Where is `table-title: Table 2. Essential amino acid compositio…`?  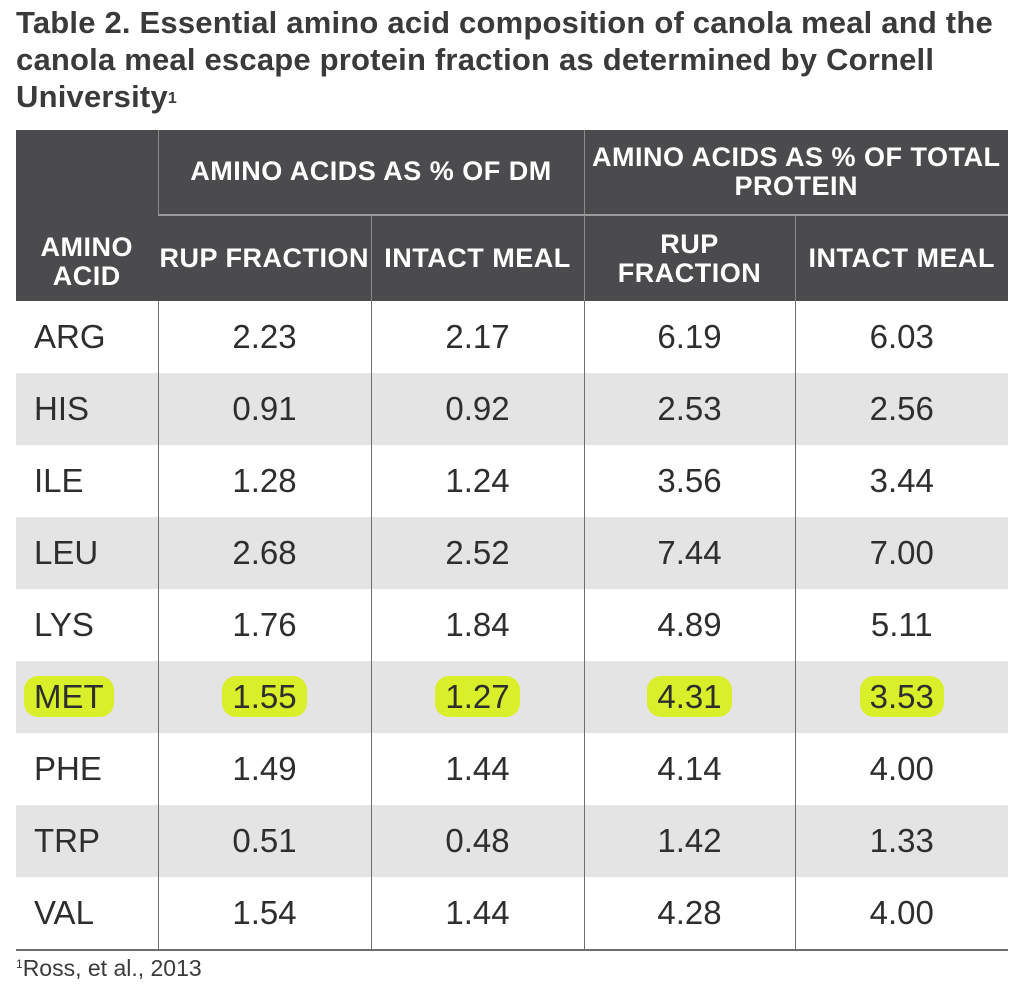 table-title: Table 2. Essential amino acid compositio… is located at coordinates (516, 59).